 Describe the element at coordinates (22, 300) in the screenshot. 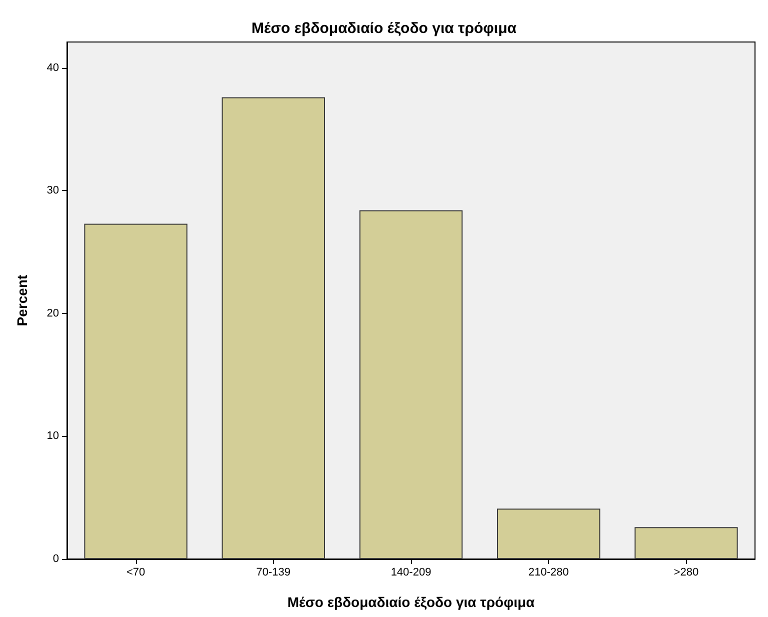

I see `y-axis-title: Percent` at that location.